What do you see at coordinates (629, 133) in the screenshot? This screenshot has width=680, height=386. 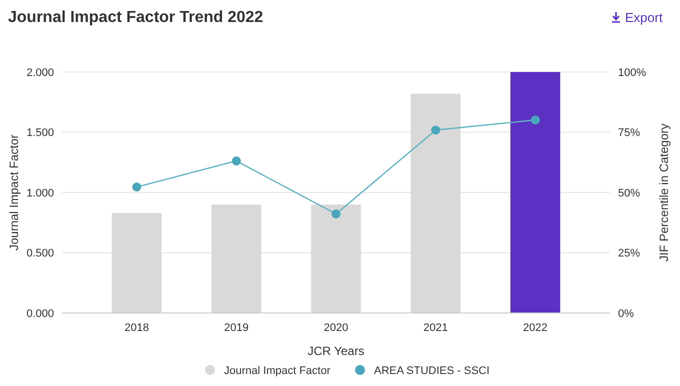 I see `y2-tick-label: 75%` at bounding box center [629, 133].